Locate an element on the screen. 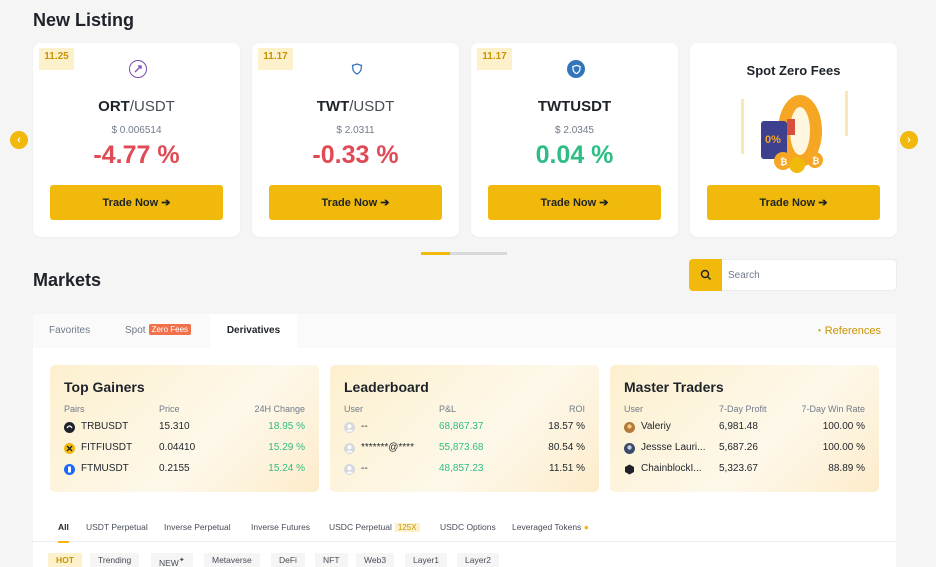 The image size is (936, 567). subtab-leveraged-tokens: Leveraged Tokens ● is located at coordinates (550, 527).